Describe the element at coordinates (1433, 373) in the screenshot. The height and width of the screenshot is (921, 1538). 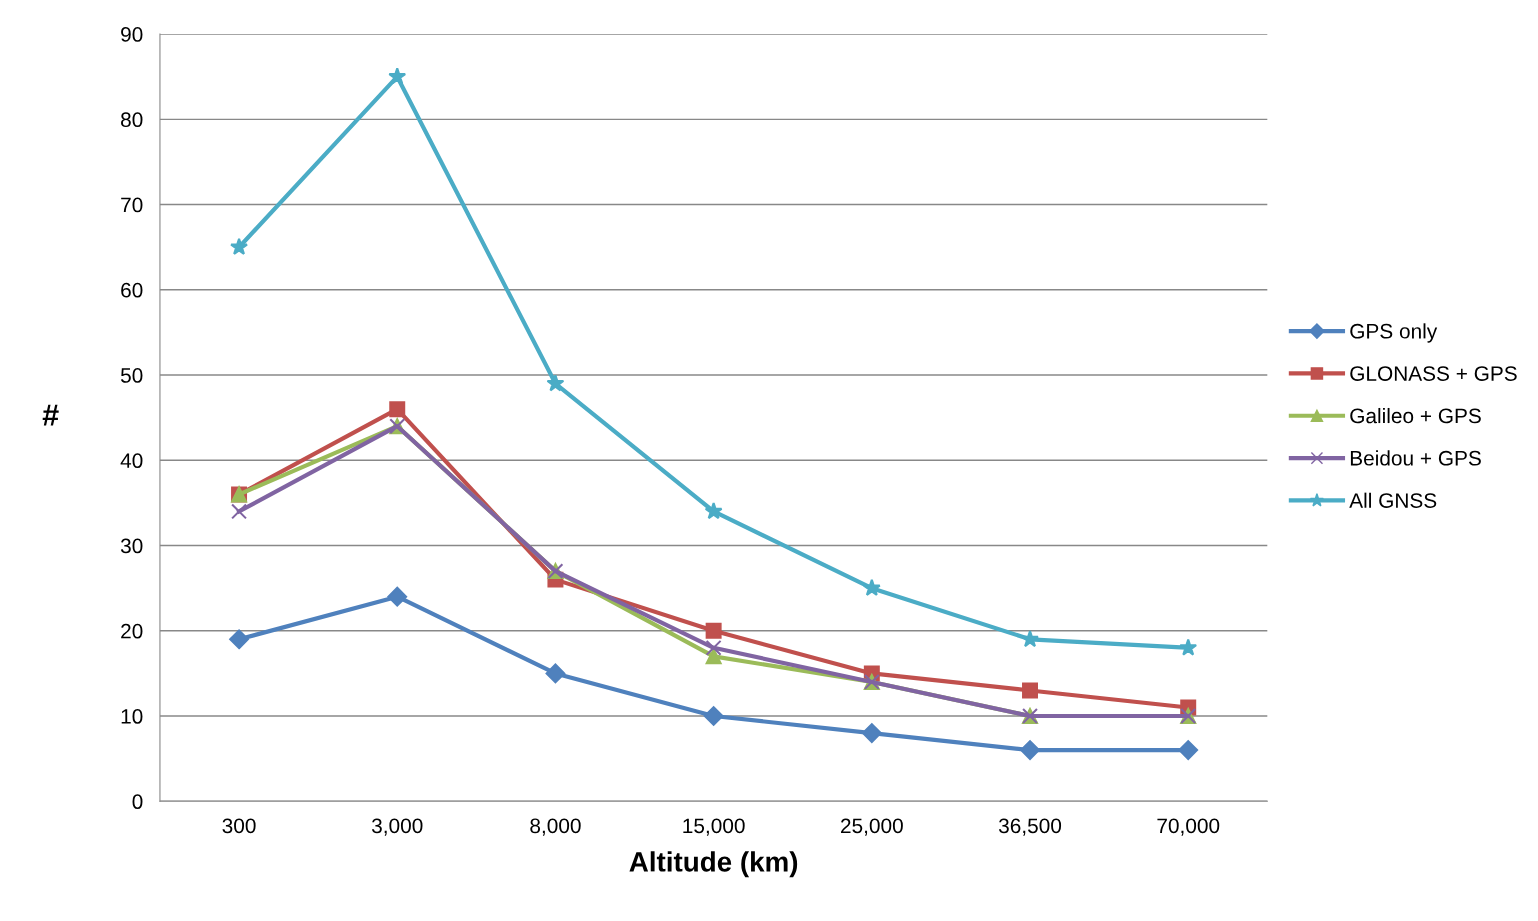
I see `legend-label: GLONASS + GPS` at that location.